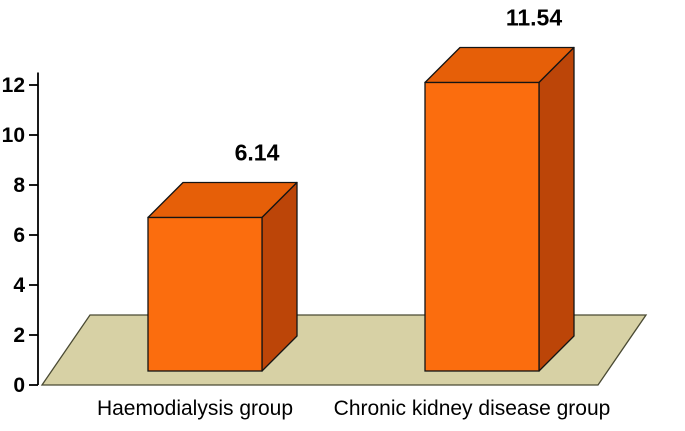  Describe the element at coordinates (472, 408) in the screenshot. I see `category-label: Chronic kidney disease group` at that location.